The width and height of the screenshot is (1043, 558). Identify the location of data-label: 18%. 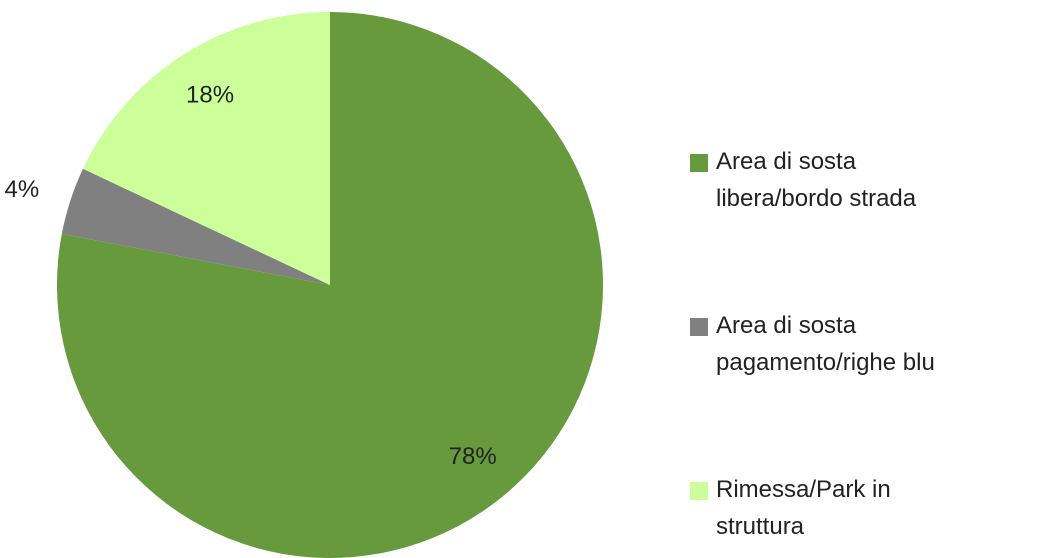
(210, 94).